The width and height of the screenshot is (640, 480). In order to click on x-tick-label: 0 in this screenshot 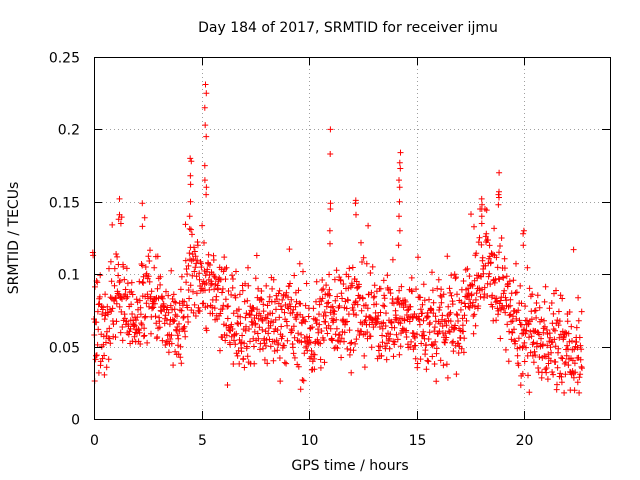, I will do `click(94, 441)`.